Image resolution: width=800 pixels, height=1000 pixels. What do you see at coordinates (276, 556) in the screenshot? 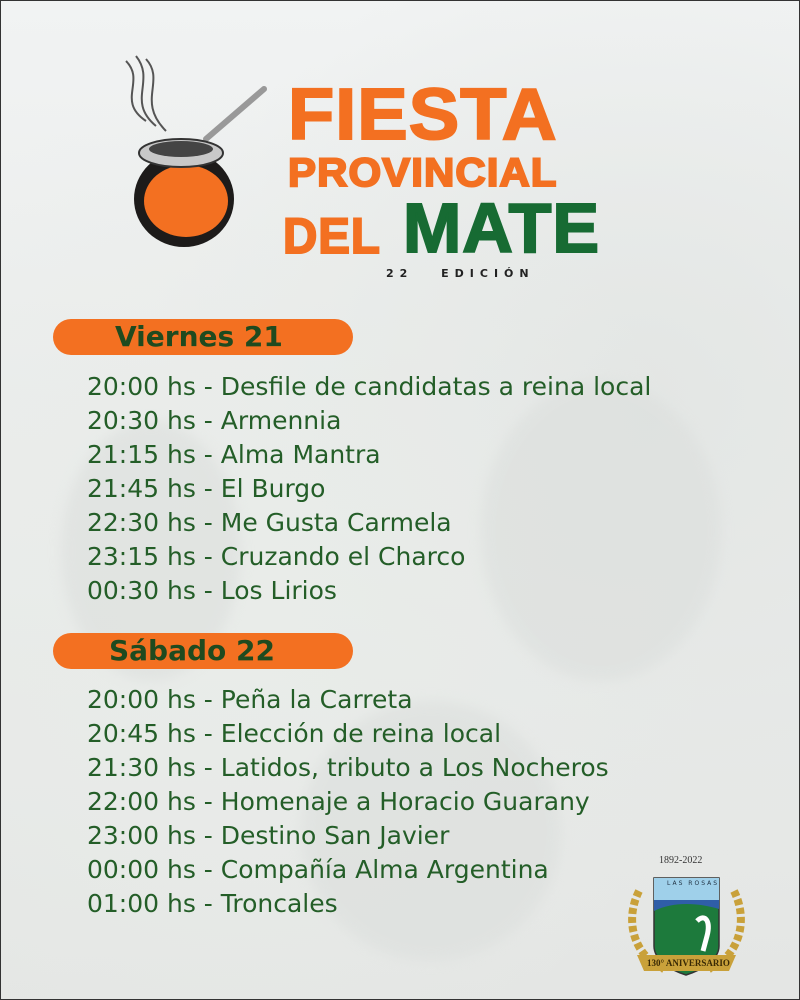
I see `schedule-item: 23:15 hs - Cruzando el Charco` at bounding box center [276, 556].